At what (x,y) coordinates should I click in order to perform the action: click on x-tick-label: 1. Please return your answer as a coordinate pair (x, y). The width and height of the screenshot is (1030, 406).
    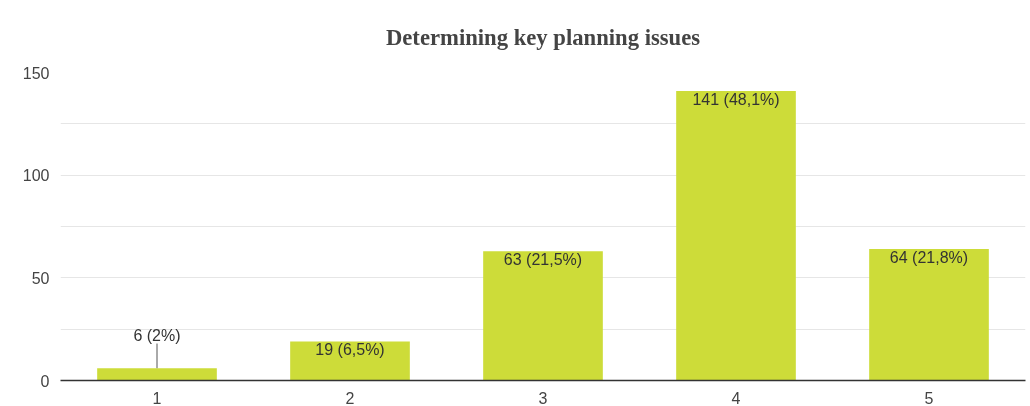
    Looking at the image, I should click on (157, 397).